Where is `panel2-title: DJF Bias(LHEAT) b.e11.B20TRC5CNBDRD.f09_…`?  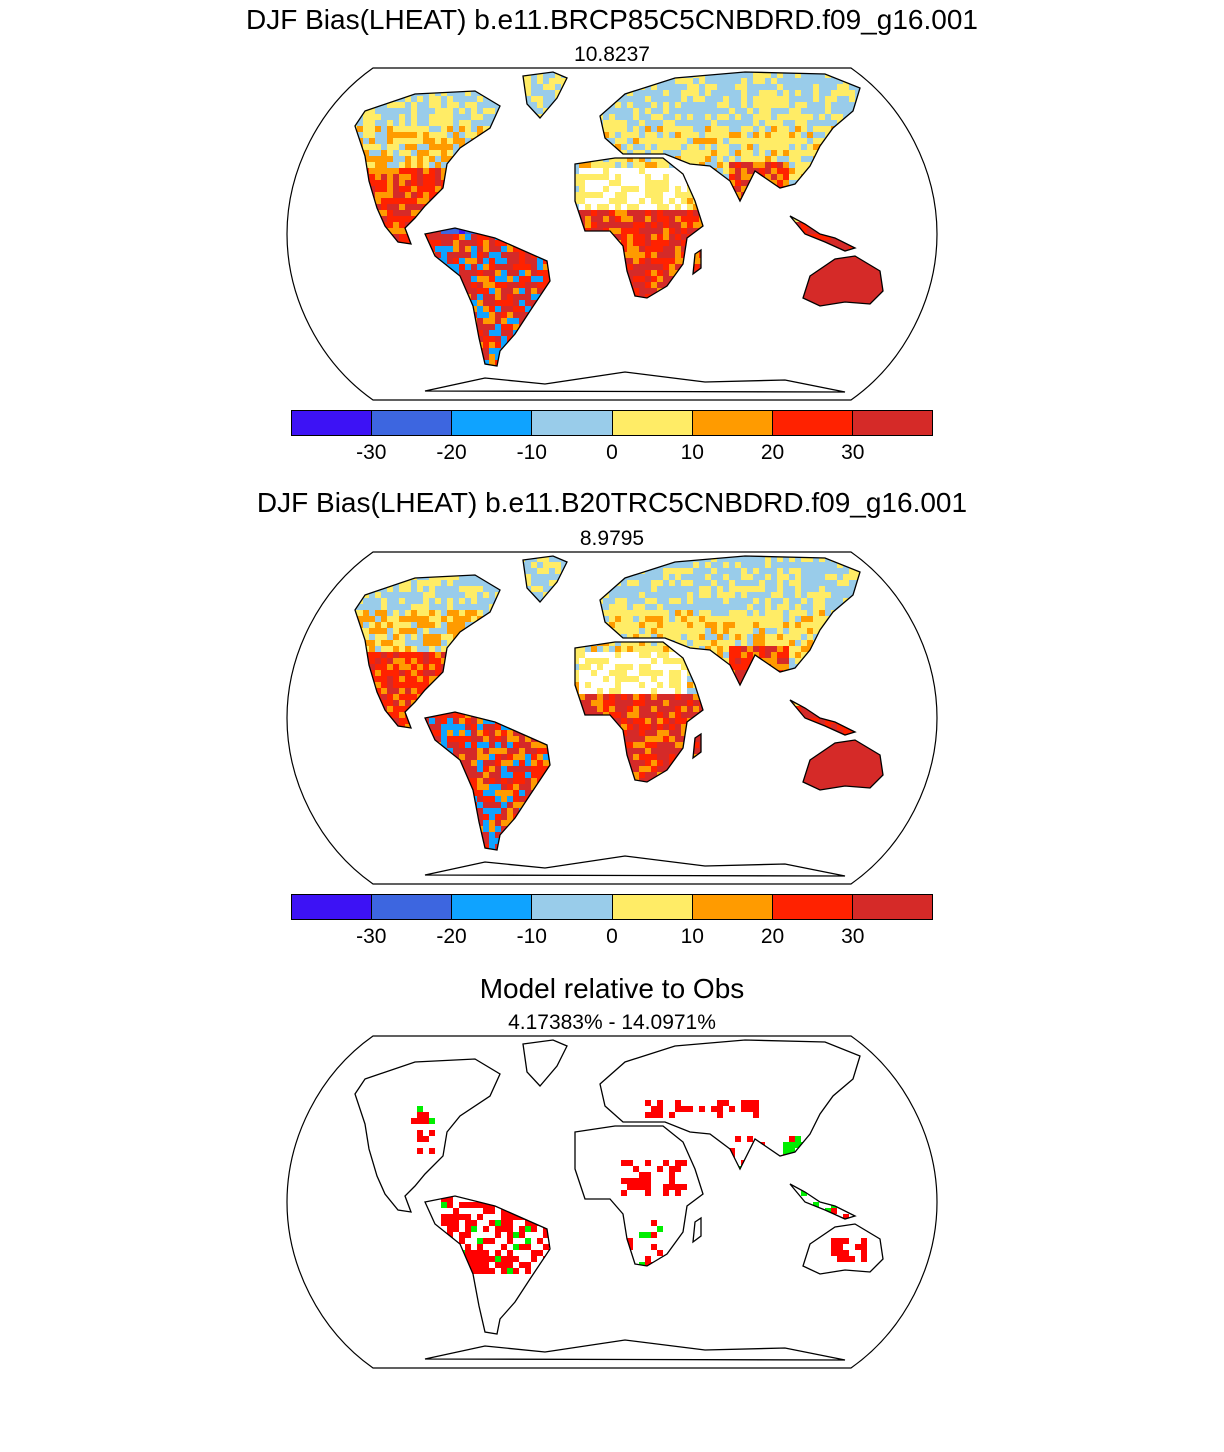
panel2-title: DJF Bias(LHEAT) b.e11.B20TRC5CNBDRD.f09_… is located at coordinates (612, 502).